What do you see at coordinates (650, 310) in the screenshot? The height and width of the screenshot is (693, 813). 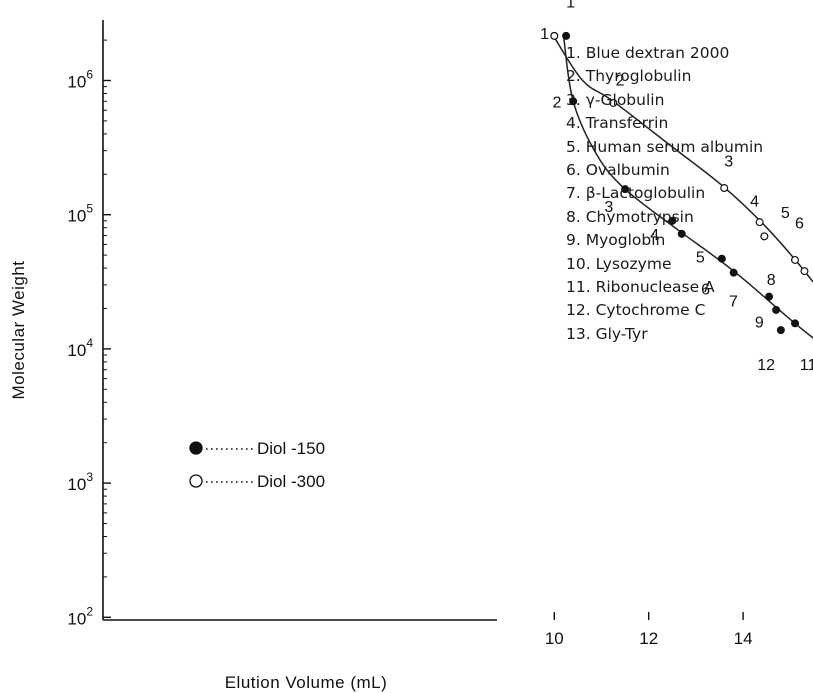 I see `compound-name: Cytochrome C` at bounding box center [650, 310].